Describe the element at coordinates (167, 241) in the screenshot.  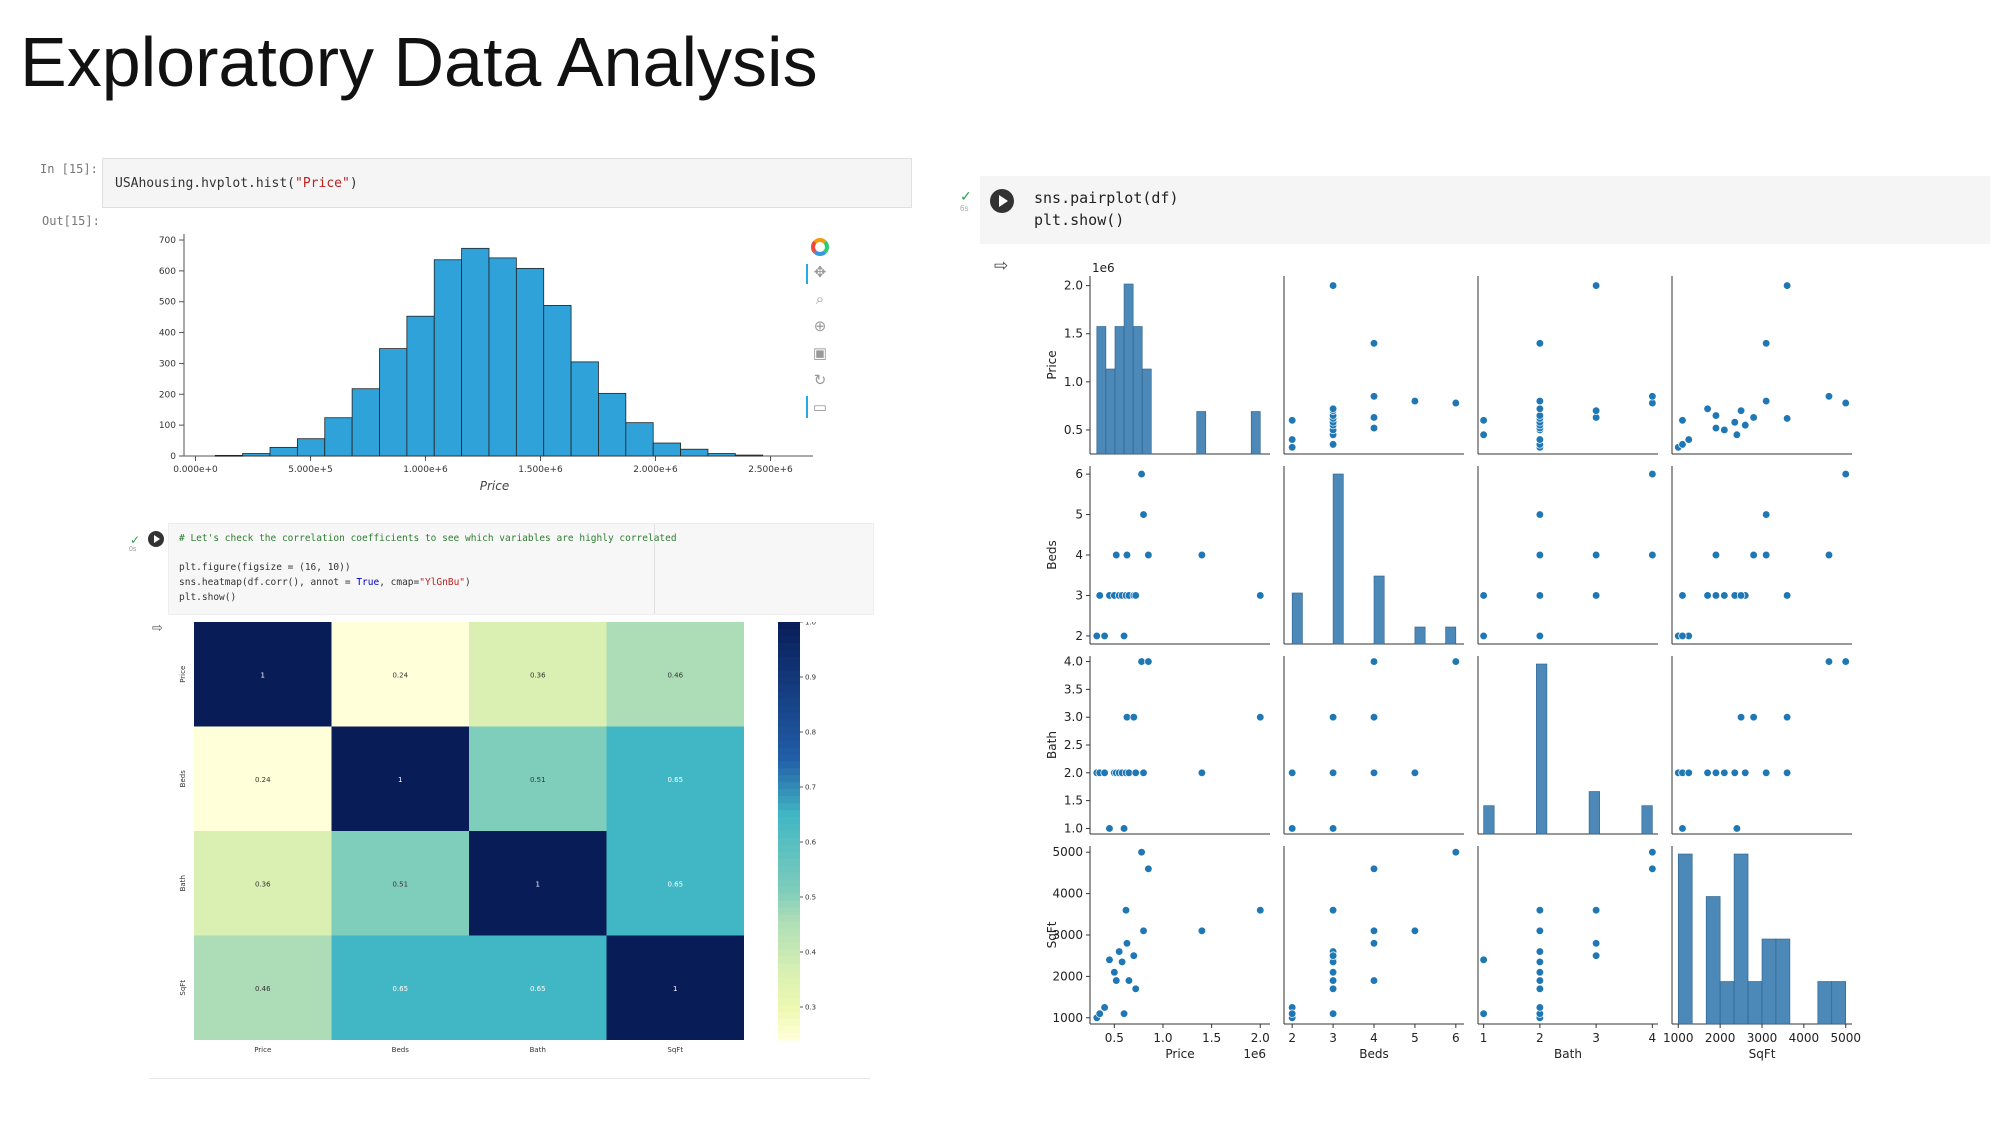
I see `y-tick-label: 700` at that location.